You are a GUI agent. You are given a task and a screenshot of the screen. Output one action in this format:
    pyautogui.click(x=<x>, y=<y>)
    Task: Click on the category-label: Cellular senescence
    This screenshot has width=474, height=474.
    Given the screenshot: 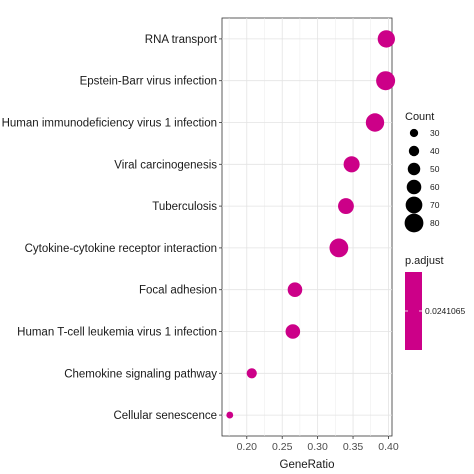 What is the action you would take?
    pyautogui.click(x=165, y=416)
    